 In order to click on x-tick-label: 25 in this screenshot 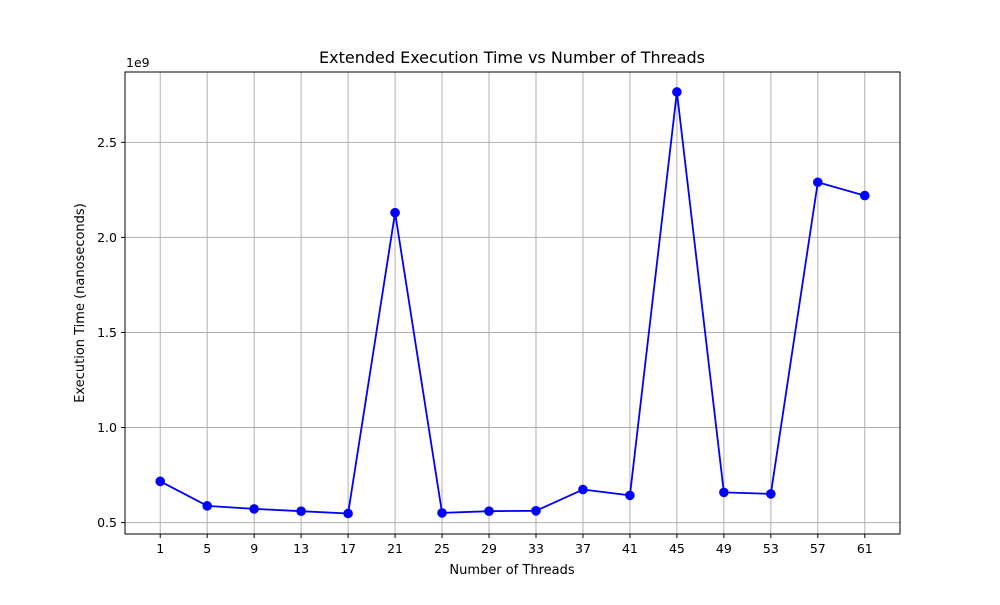, I will do `click(442, 548)`.